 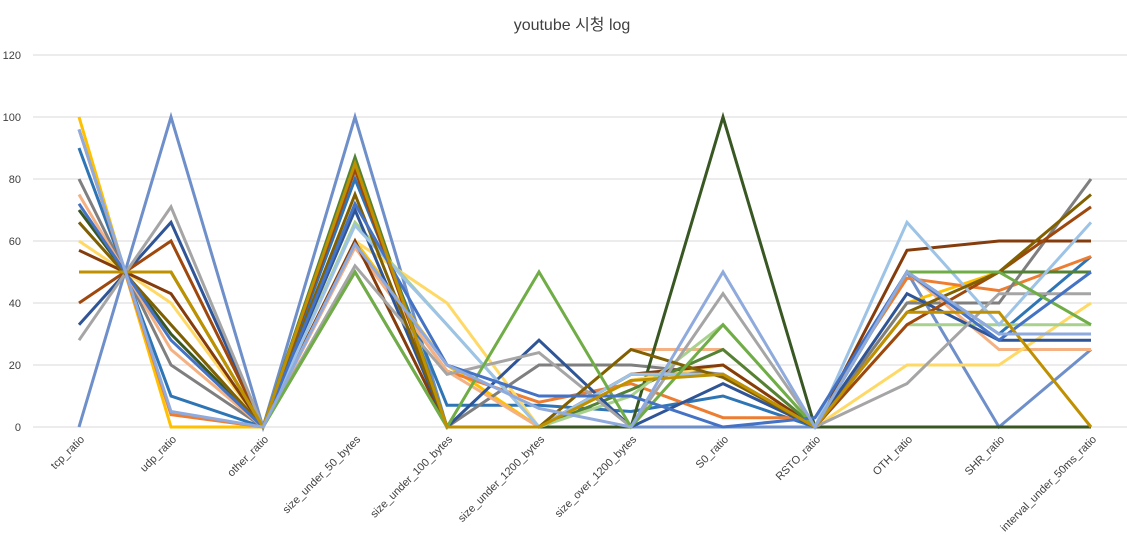 What do you see at coordinates (15, 366) in the screenshot?
I see `y-tick-label: 20` at bounding box center [15, 366].